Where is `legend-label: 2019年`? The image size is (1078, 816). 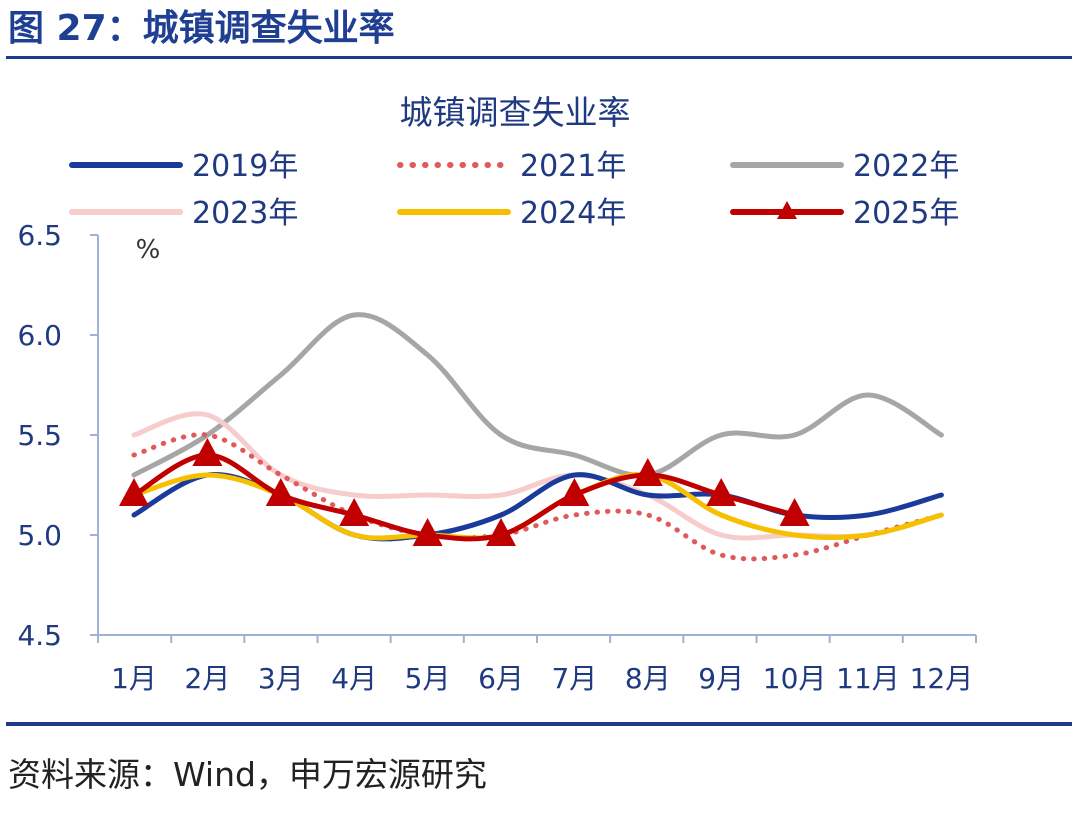
legend-label: 2019年 is located at coordinates (245, 166).